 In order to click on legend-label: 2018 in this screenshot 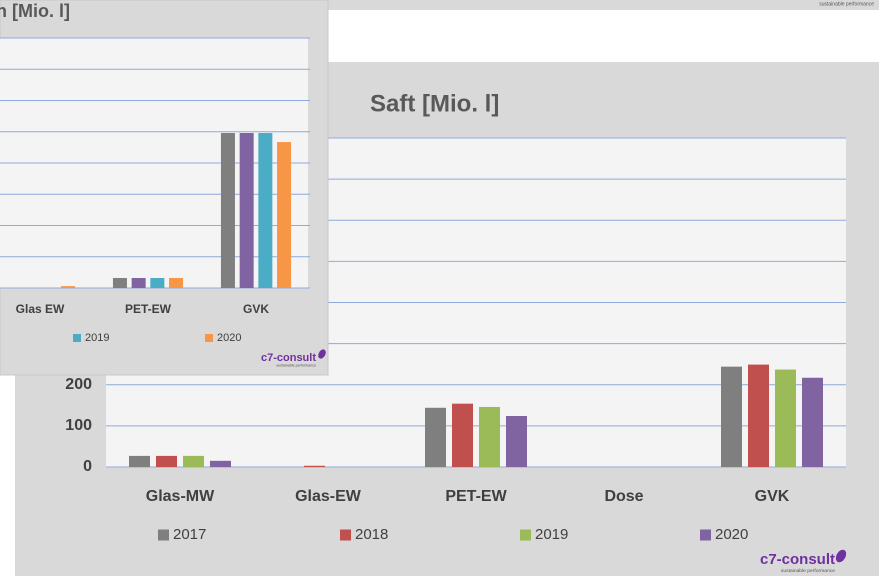, I will do `click(371, 534)`.